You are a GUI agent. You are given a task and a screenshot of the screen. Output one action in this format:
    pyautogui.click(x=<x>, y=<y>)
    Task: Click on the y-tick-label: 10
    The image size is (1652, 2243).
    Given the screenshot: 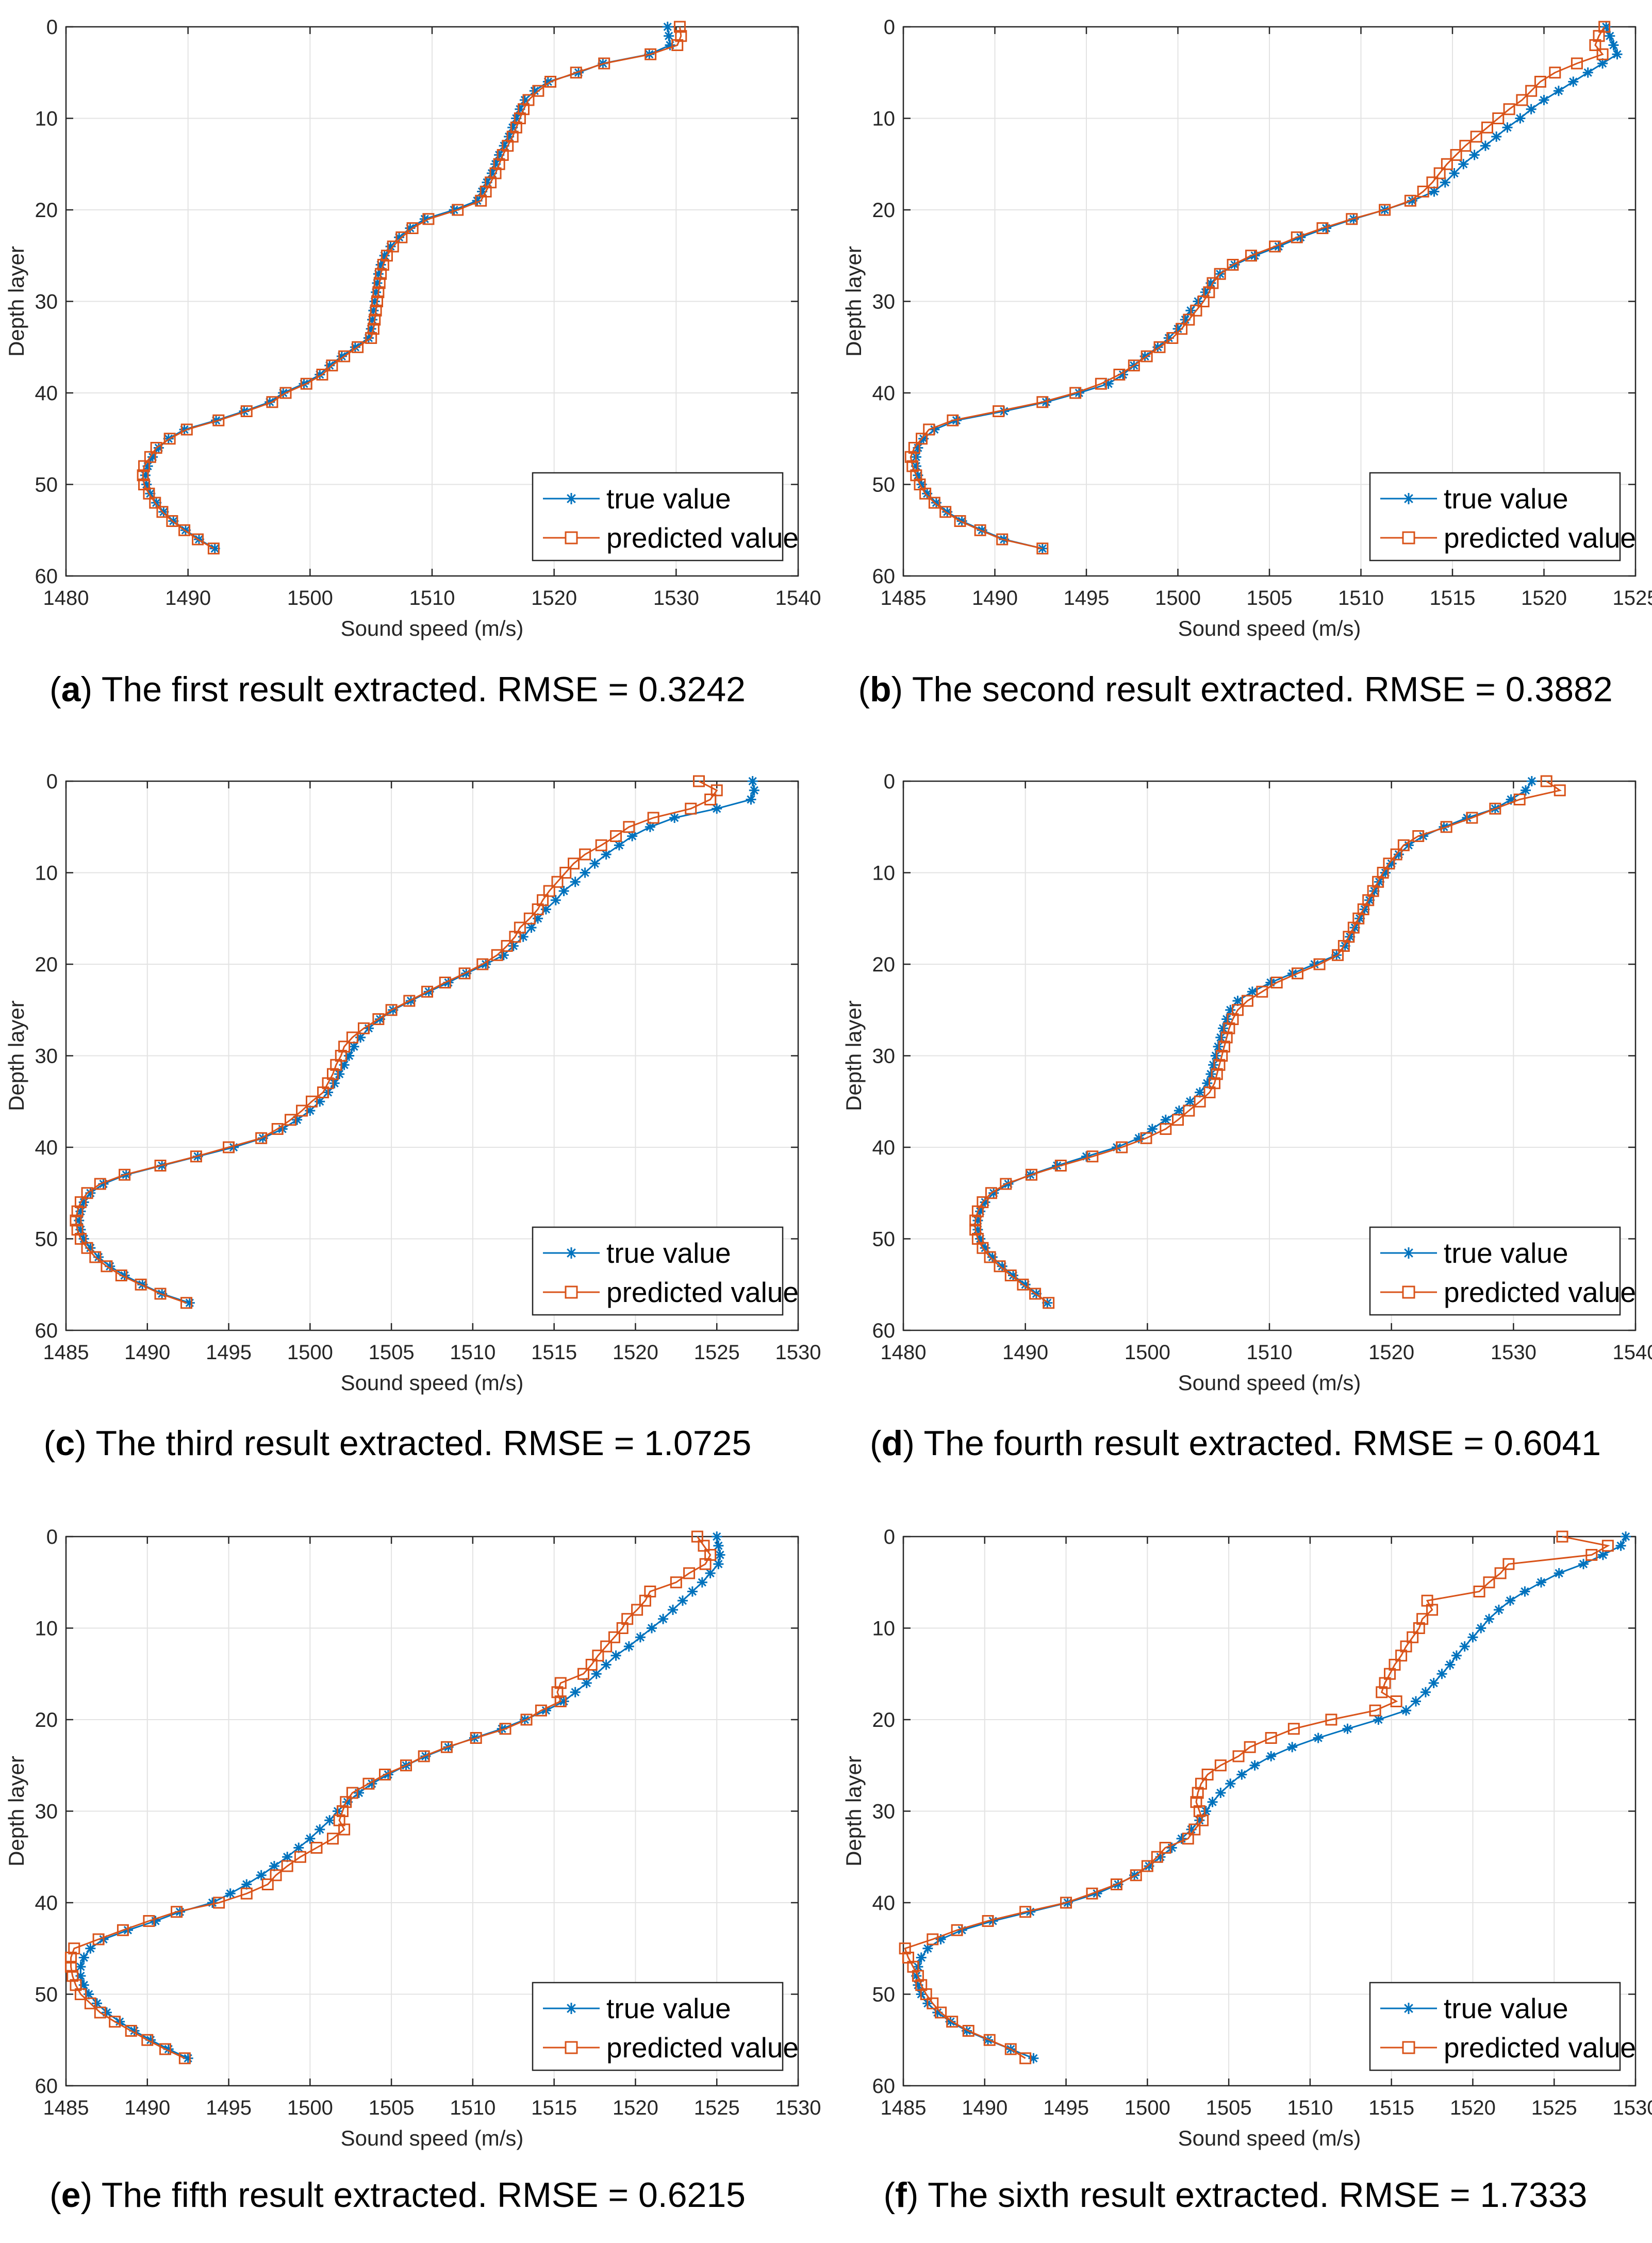 What is the action you would take?
    pyautogui.click(x=46, y=119)
    